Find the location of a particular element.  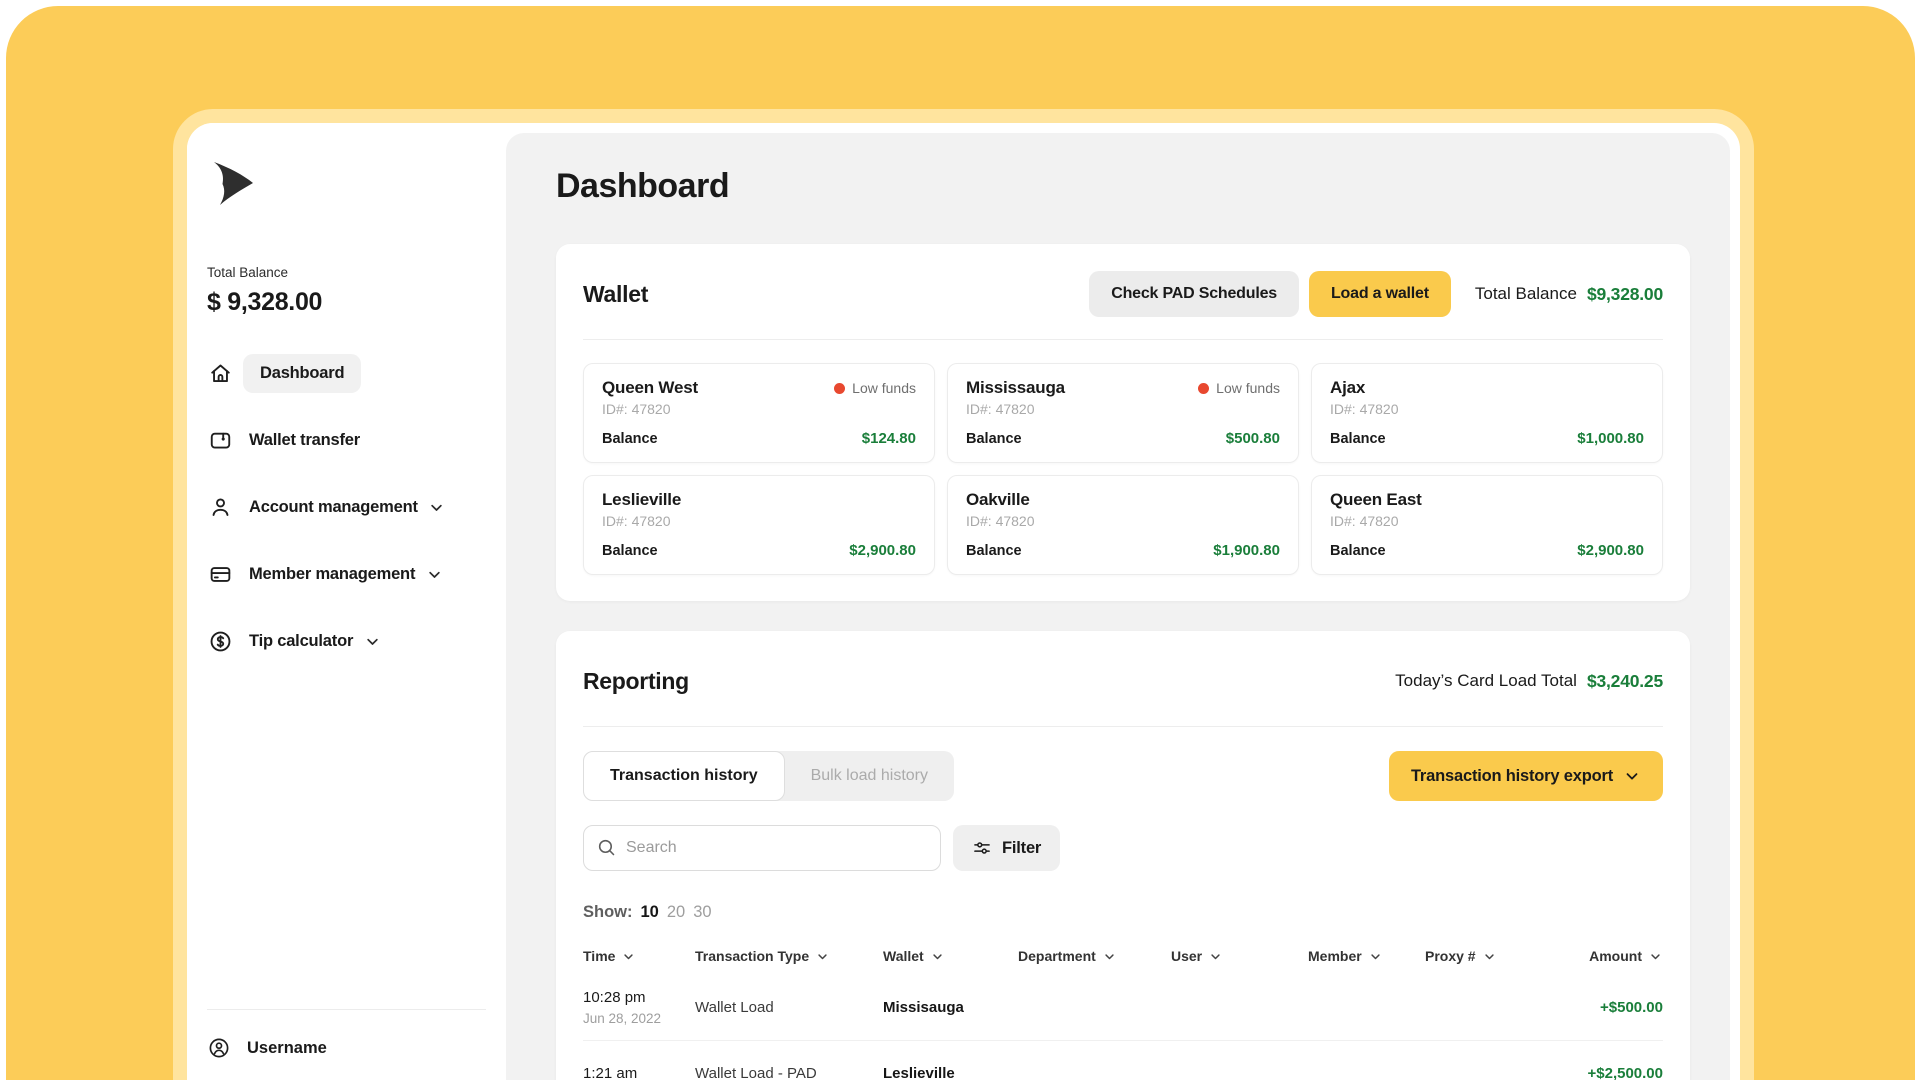

sidebar-item-account-management: Account management is located at coordinates (346, 507).